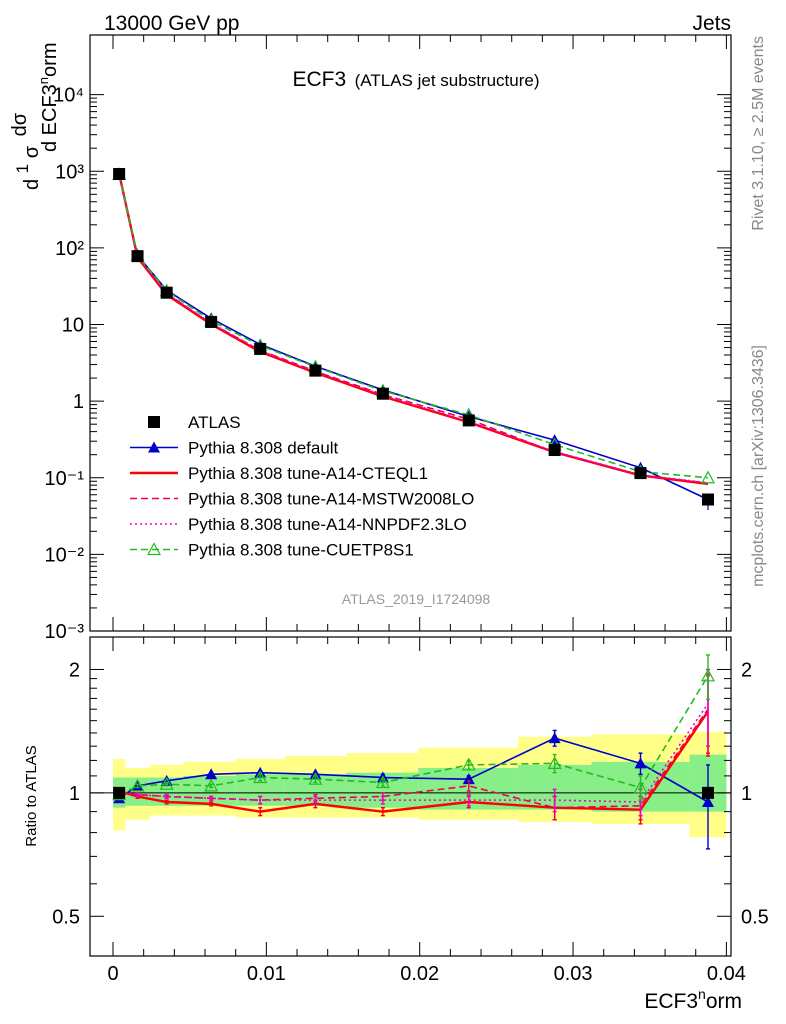  I want to click on ratio-bands, so click(420, 784).